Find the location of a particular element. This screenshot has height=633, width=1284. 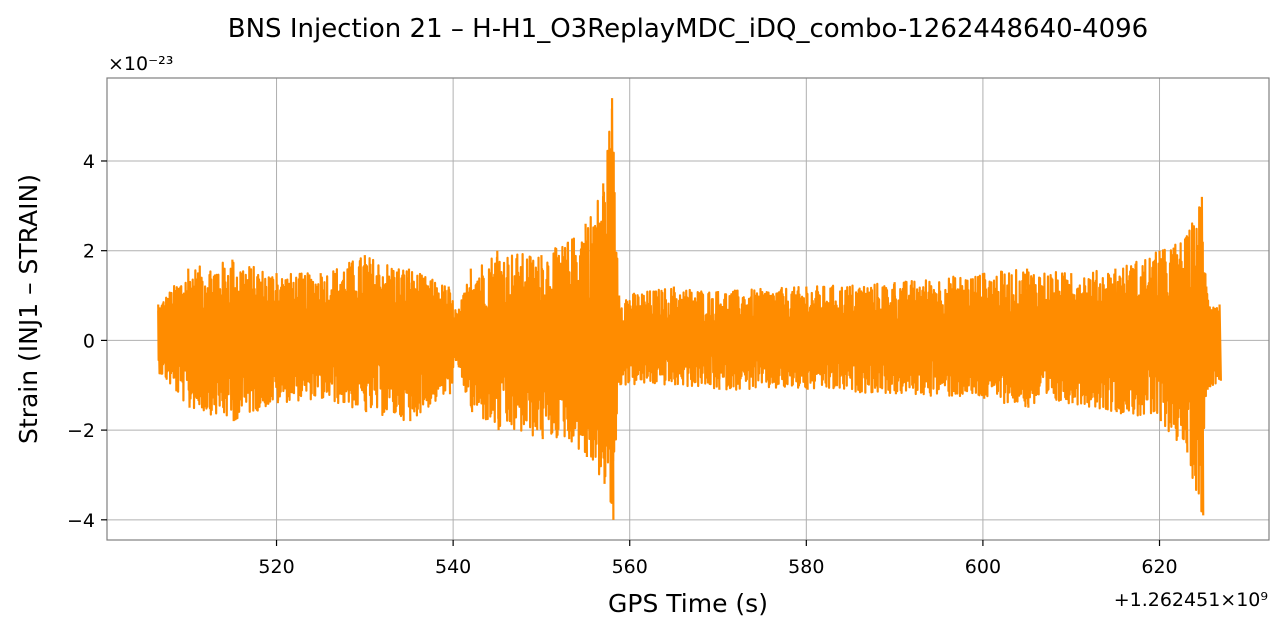

x-tick-label: 540 is located at coordinates (453, 567).